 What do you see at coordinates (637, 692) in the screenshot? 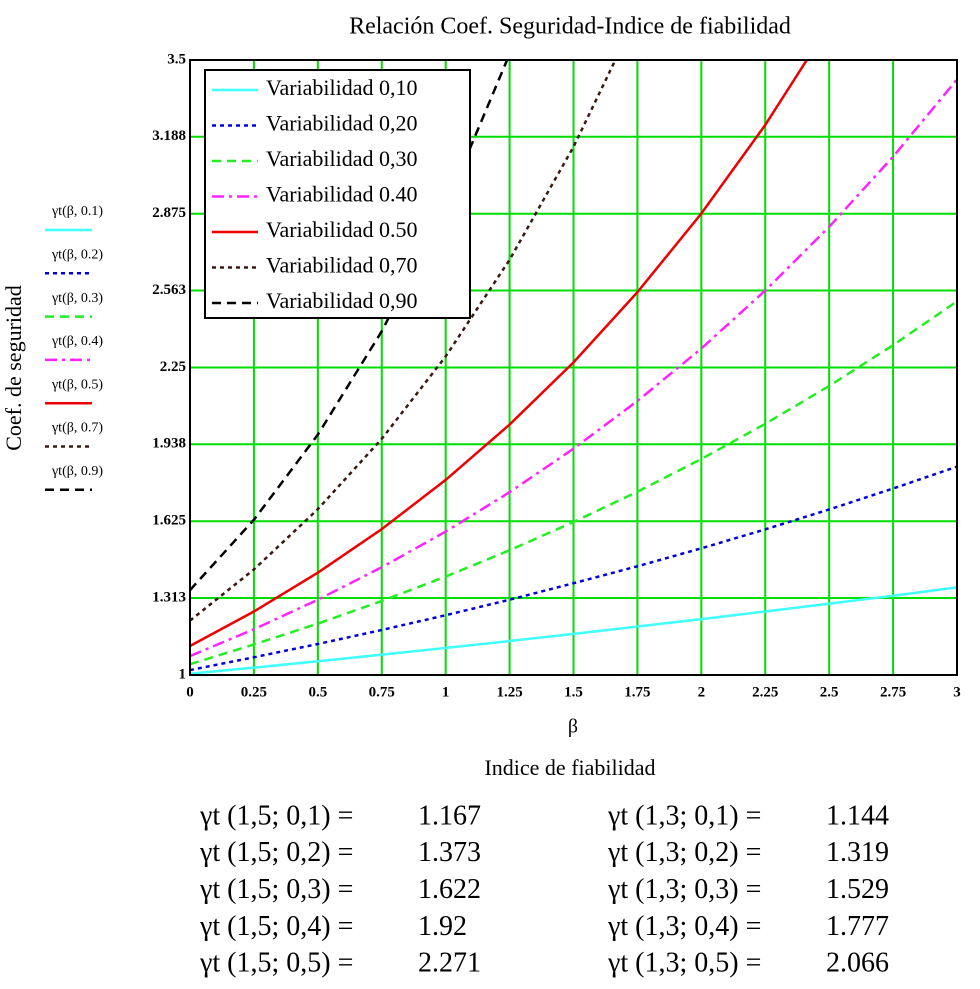
I see `x-tick-label: 1.75` at bounding box center [637, 692].